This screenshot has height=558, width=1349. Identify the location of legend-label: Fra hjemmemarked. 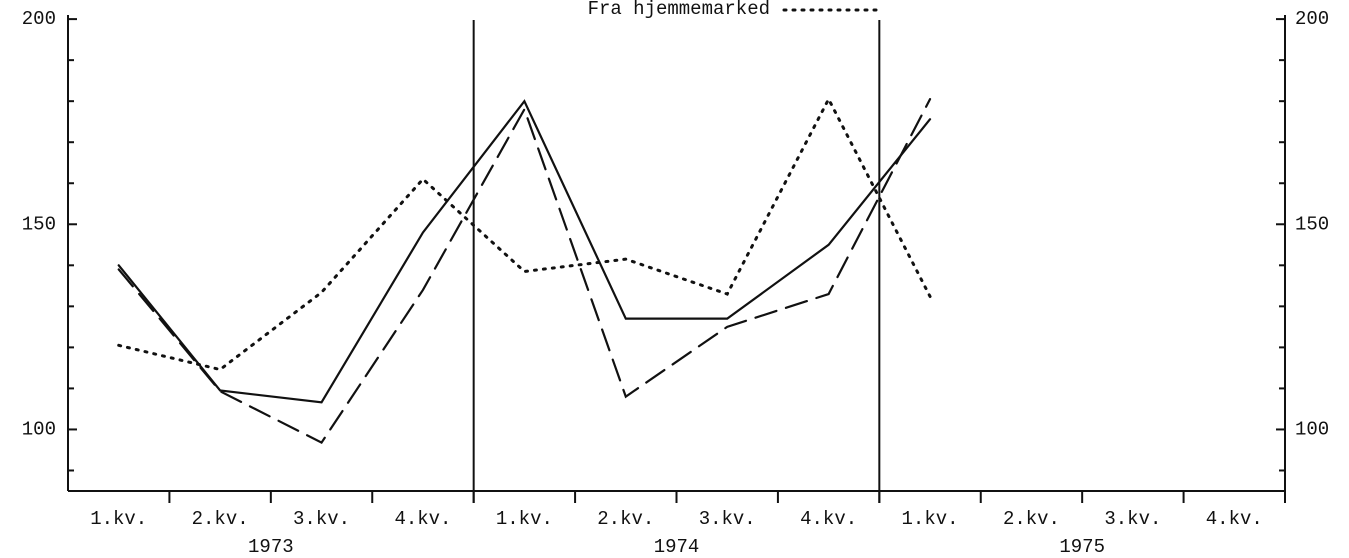
(679, 10).